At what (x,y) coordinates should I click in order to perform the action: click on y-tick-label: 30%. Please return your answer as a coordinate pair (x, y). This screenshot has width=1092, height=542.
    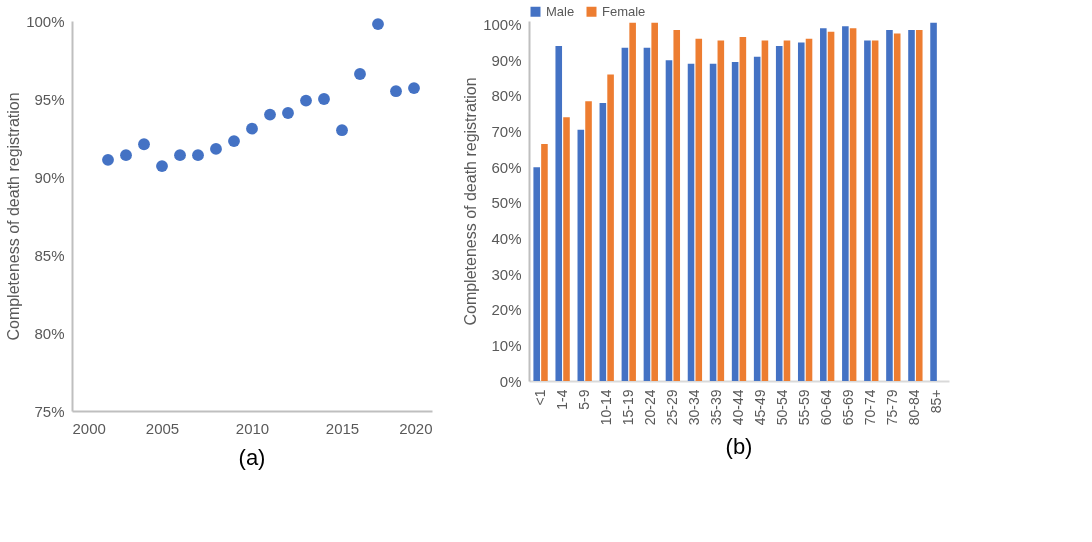
    Looking at the image, I should click on (506, 274).